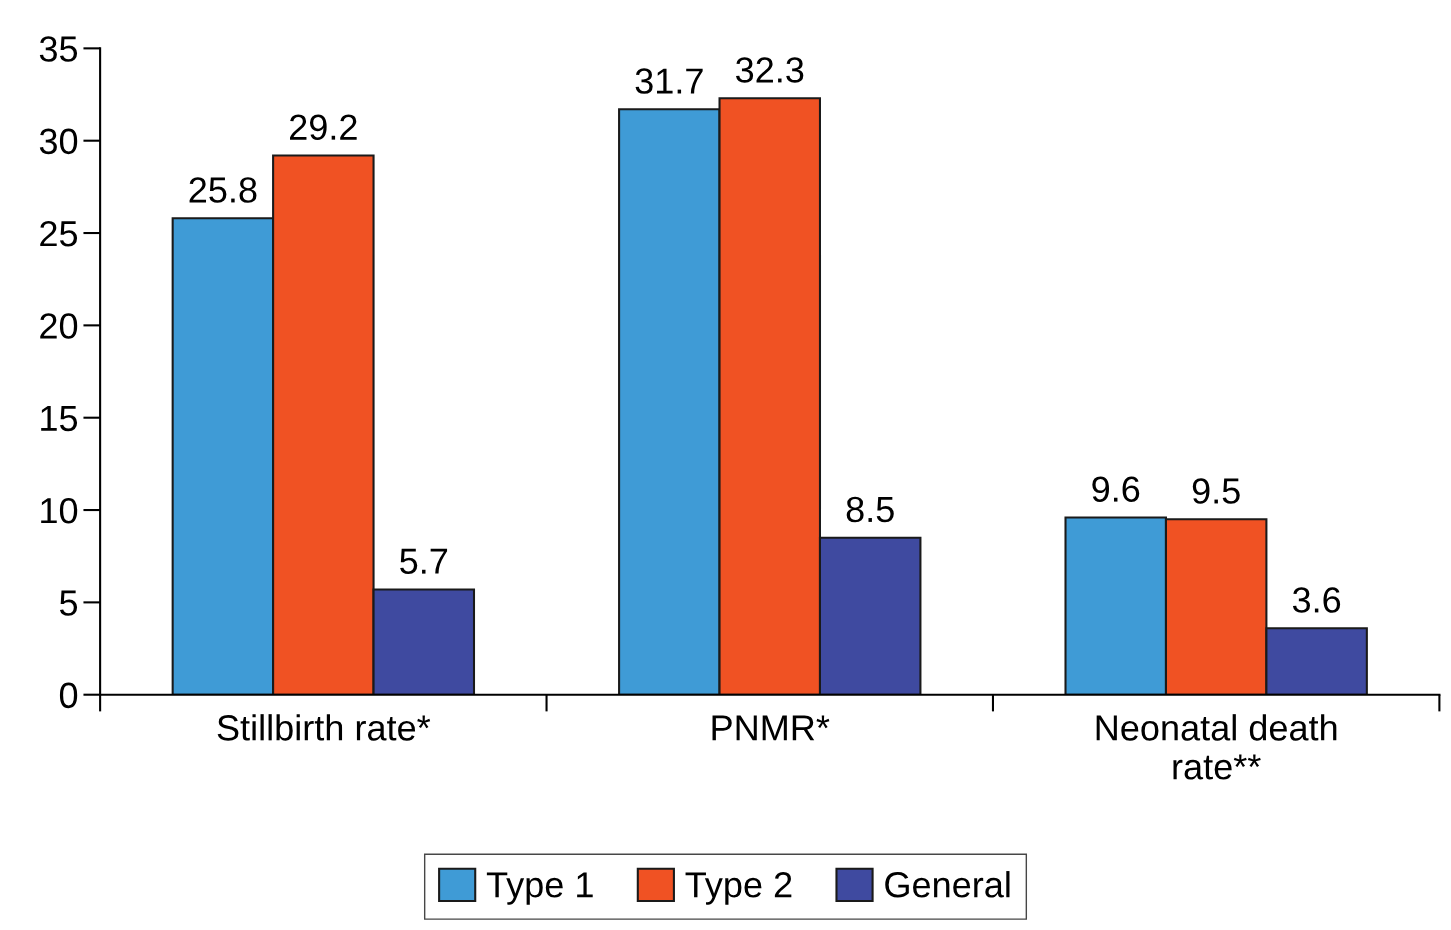 The width and height of the screenshot is (1451, 930). What do you see at coordinates (223, 190) in the screenshot?
I see `data-label: 25.8` at bounding box center [223, 190].